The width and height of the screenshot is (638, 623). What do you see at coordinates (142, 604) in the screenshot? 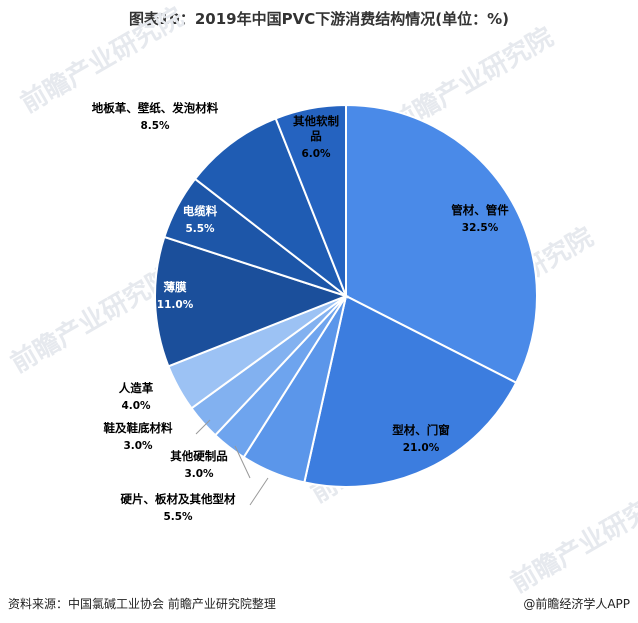
I see `source-note: 资料来源：中国氯碱工业协会 前瞻产业研究院整理` at bounding box center [142, 604].